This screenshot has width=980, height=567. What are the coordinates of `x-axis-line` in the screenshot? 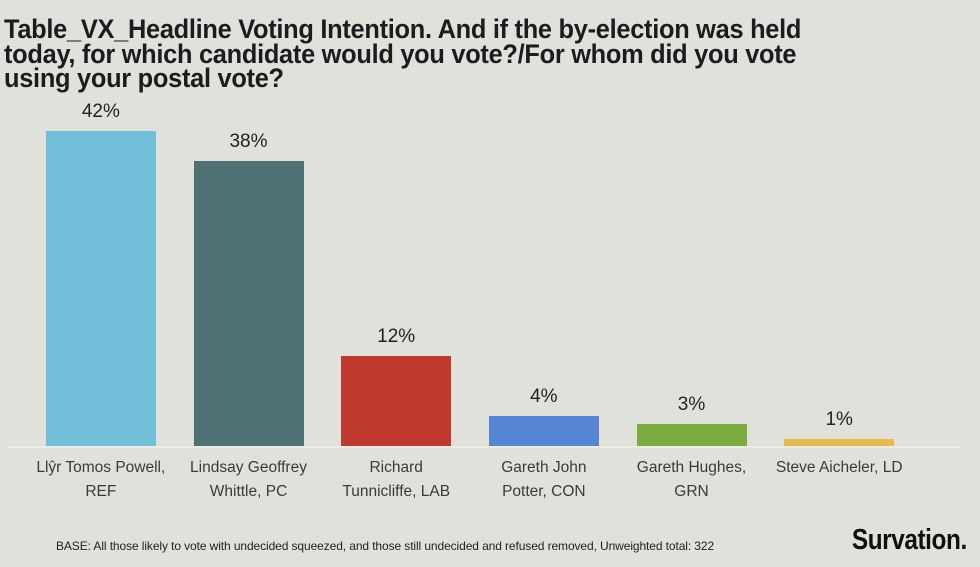 It's located at (484, 447).